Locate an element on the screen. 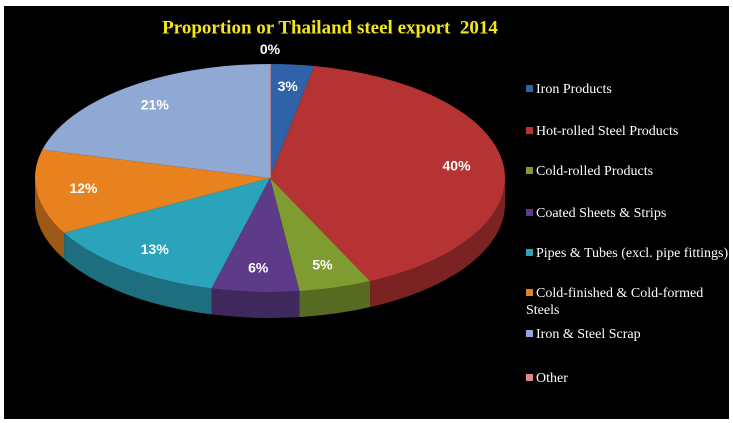  legend-entry: Iron & Steel Scrap is located at coordinates (628, 334).